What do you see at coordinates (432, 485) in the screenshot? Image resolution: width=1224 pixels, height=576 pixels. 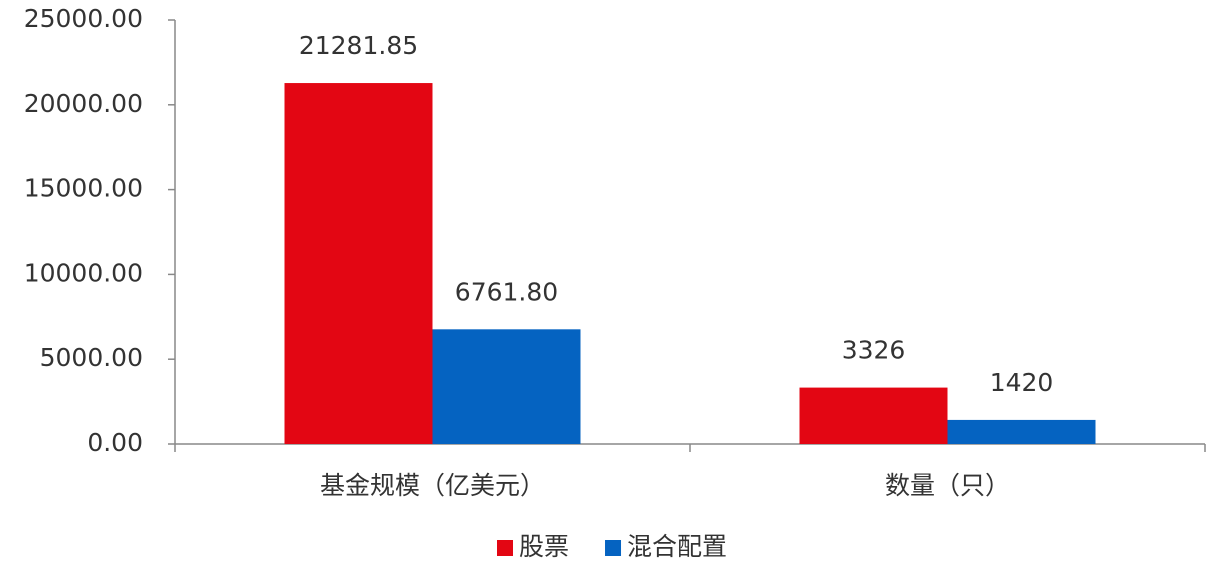 I see `x-tick-label: 基金规模（亿美元）` at bounding box center [432, 485].